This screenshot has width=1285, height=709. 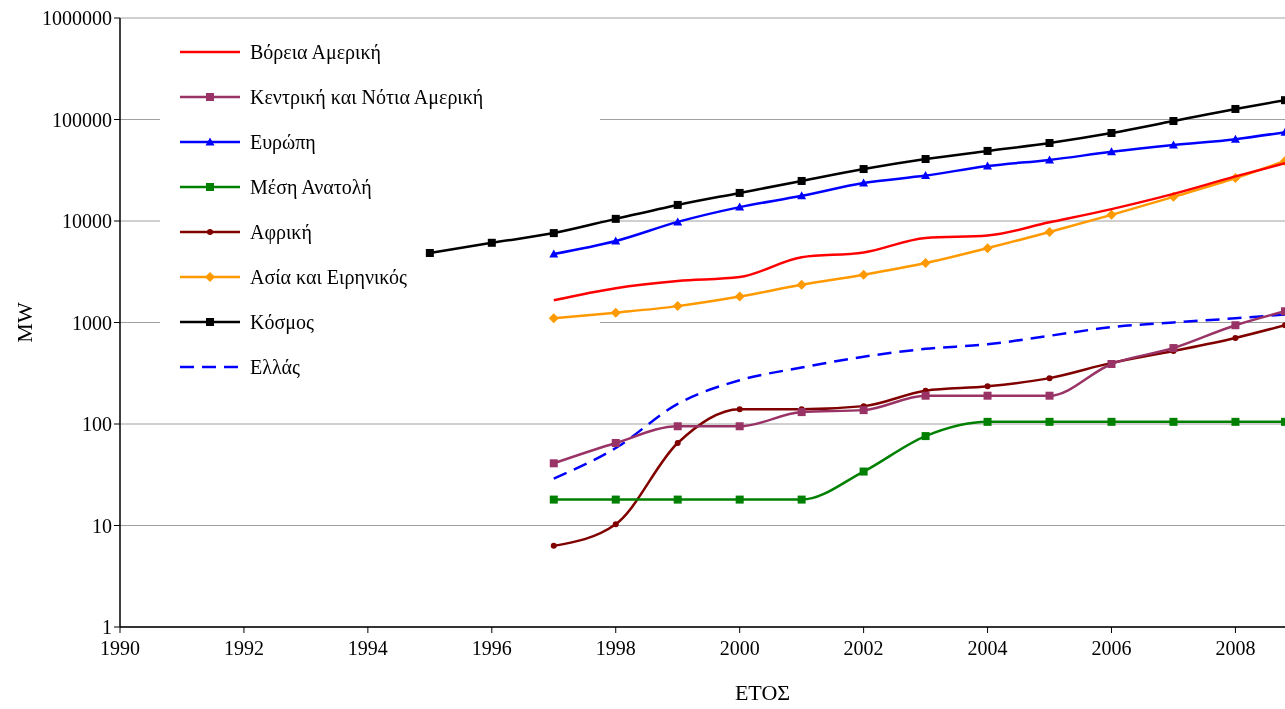 What do you see at coordinates (1111, 648) in the screenshot?
I see `x-tick-label: 2006` at bounding box center [1111, 648].